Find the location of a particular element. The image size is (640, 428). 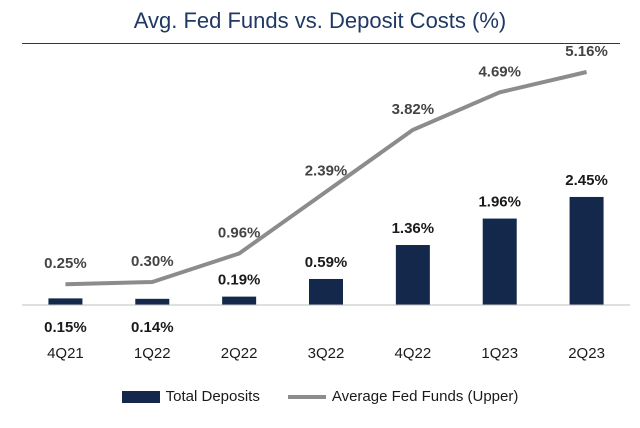

bar-2Q22 is located at coordinates (239, 300).